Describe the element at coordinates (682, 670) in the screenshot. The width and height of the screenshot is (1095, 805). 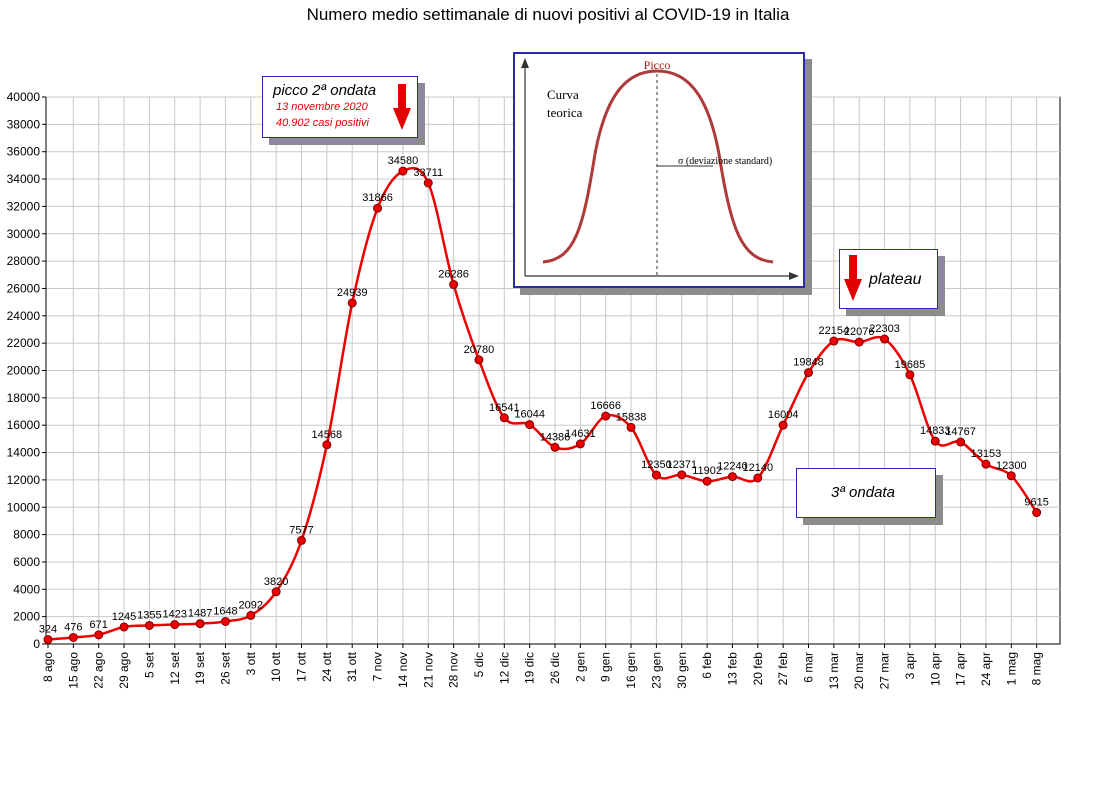
I see `x-tick-label: 30 gen` at that location.